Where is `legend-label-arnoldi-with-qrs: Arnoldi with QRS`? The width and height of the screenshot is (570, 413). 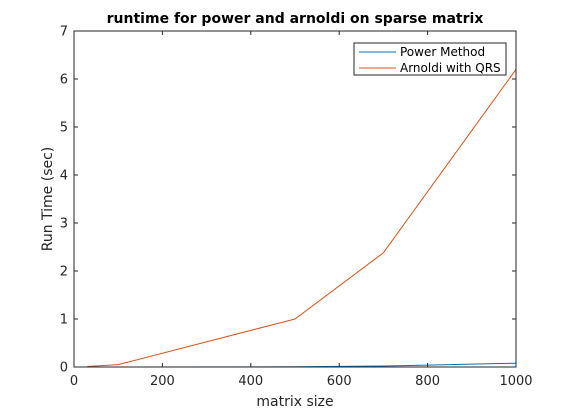
legend-label-arnoldi-with-qrs: Arnoldi with QRS is located at coordinates (450, 68).